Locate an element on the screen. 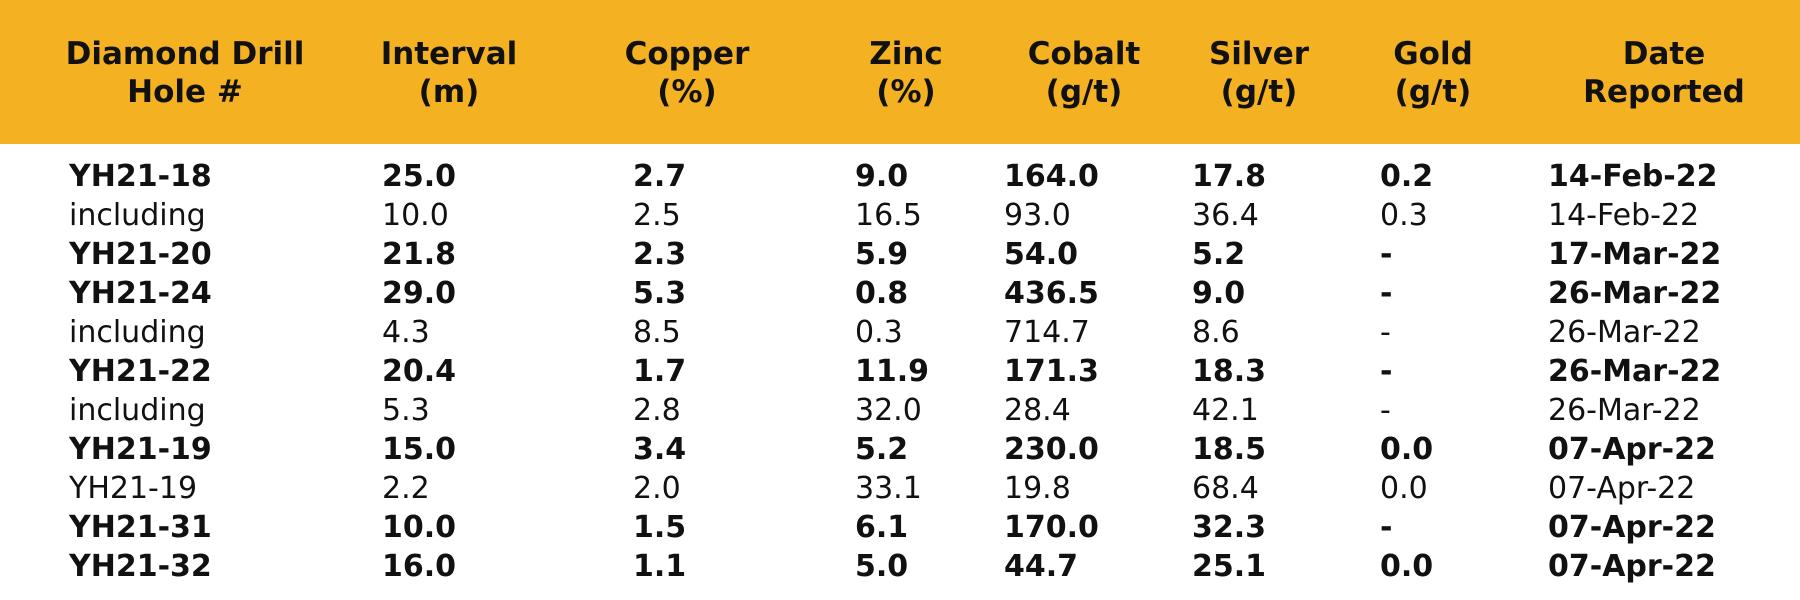 Image resolution: width=1800 pixels, height=600 pixels. table-cell: 32.3 is located at coordinates (1229, 527).